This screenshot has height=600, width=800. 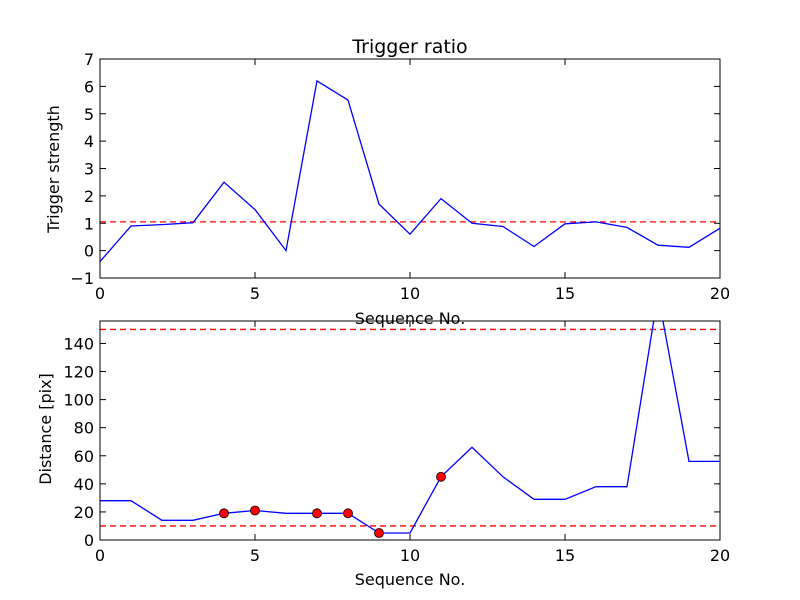 What do you see at coordinates (89, 223) in the screenshot?
I see `top-y-tick-label: 1` at bounding box center [89, 223].